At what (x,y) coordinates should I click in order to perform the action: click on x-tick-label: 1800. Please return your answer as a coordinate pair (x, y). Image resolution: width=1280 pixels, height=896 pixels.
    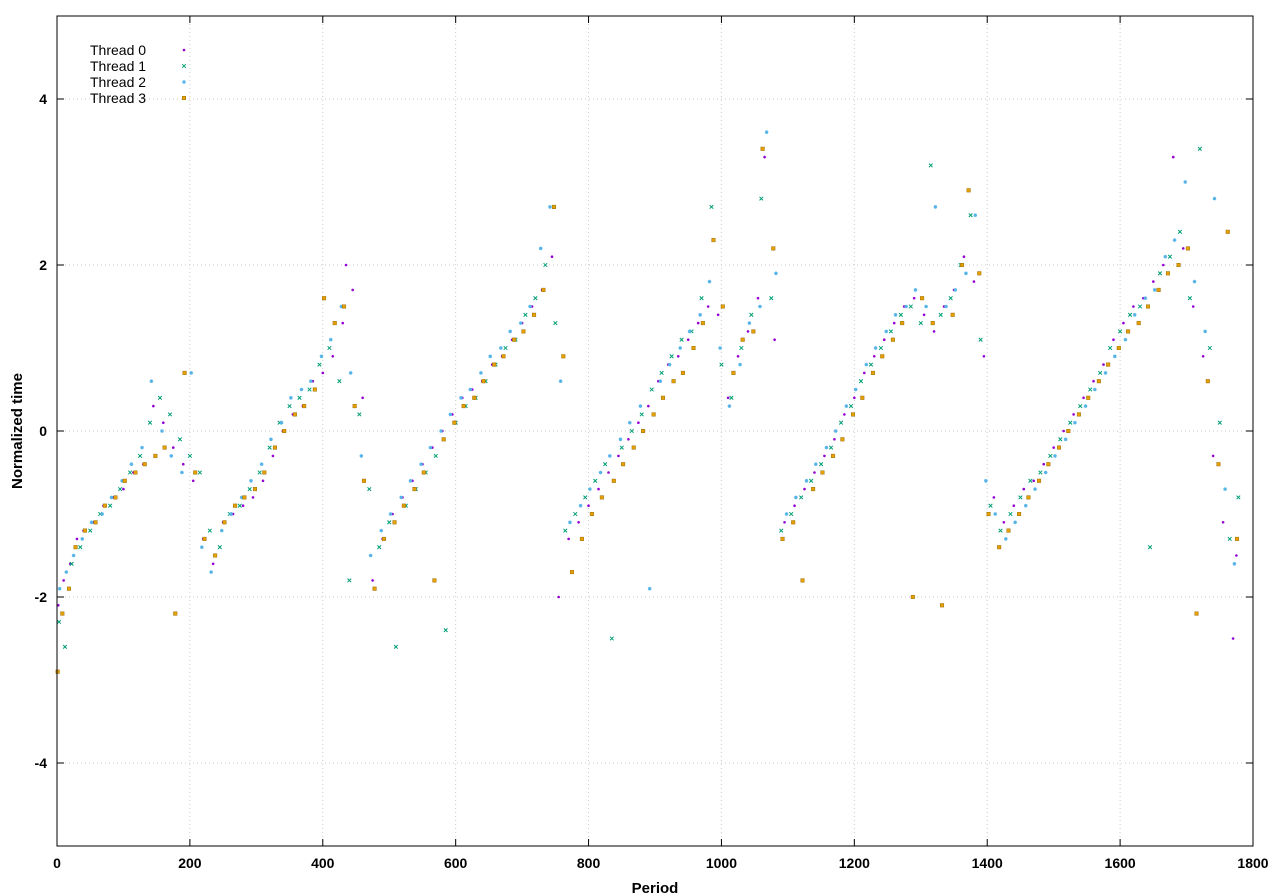
    Looking at the image, I should click on (1252, 863).